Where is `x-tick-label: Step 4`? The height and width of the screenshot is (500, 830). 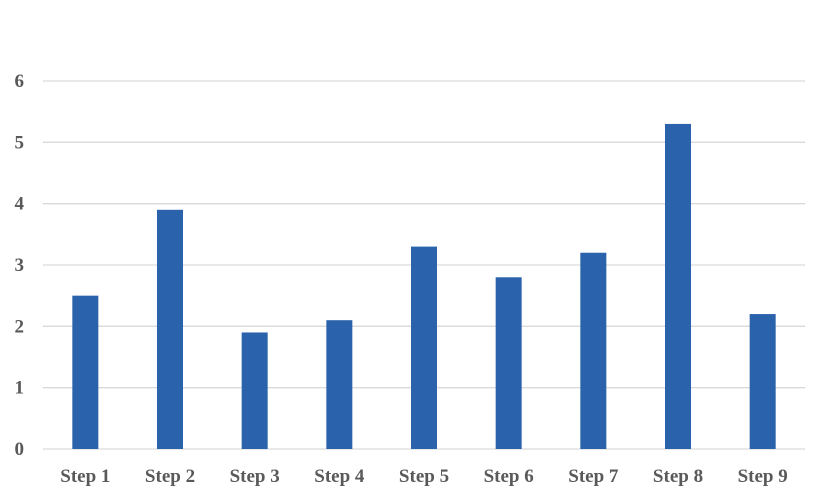 x-tick-label: Step 4 is located at coordinates (339, 476).